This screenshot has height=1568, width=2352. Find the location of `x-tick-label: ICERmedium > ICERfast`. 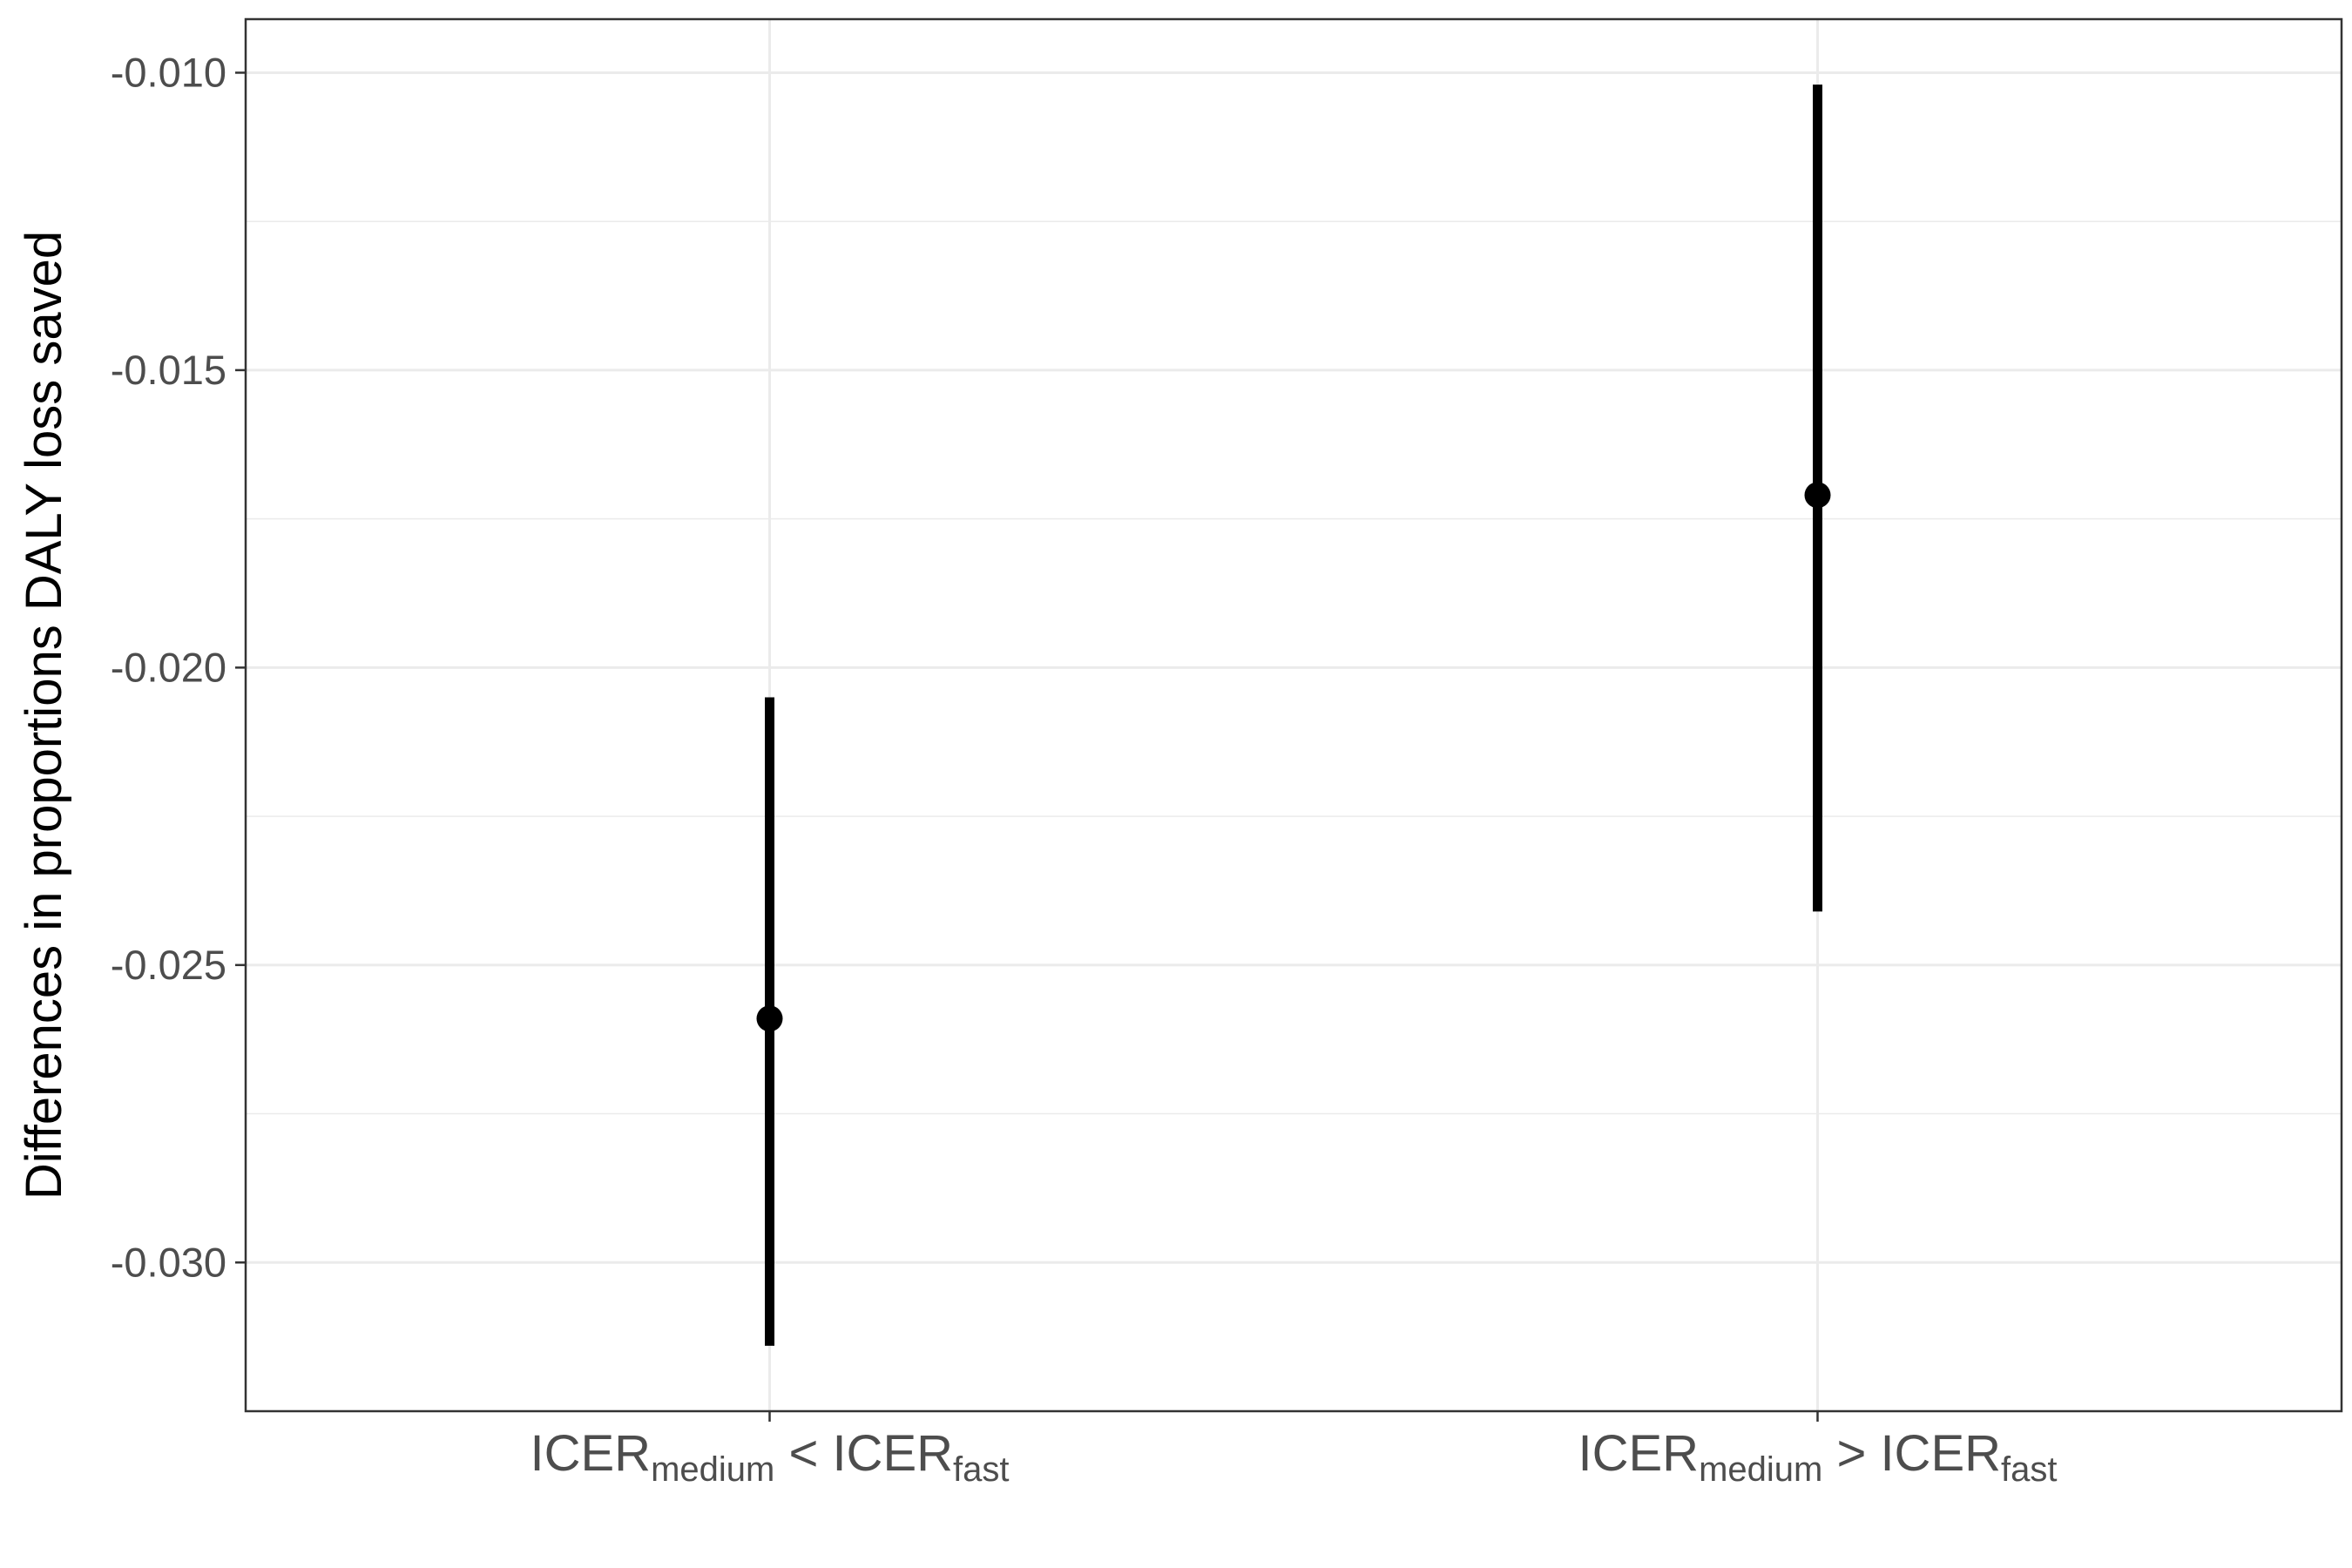

x-tick-label: ICERmedium > ICERfast is located at coordinates (1817, 1457).